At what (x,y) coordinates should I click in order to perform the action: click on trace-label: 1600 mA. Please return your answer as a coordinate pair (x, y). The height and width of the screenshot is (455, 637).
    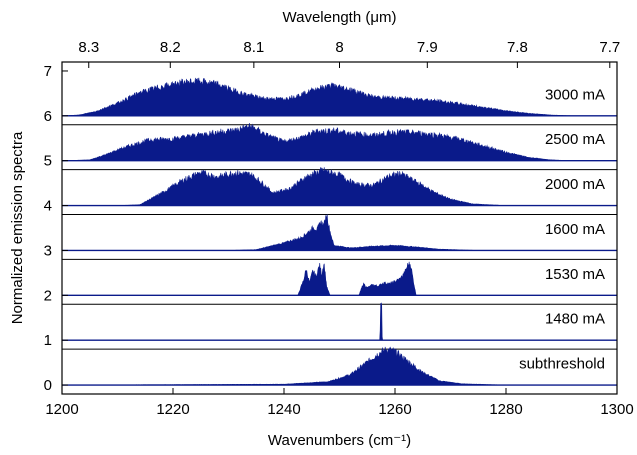
    Looking at the image, I should click on (575, 229).